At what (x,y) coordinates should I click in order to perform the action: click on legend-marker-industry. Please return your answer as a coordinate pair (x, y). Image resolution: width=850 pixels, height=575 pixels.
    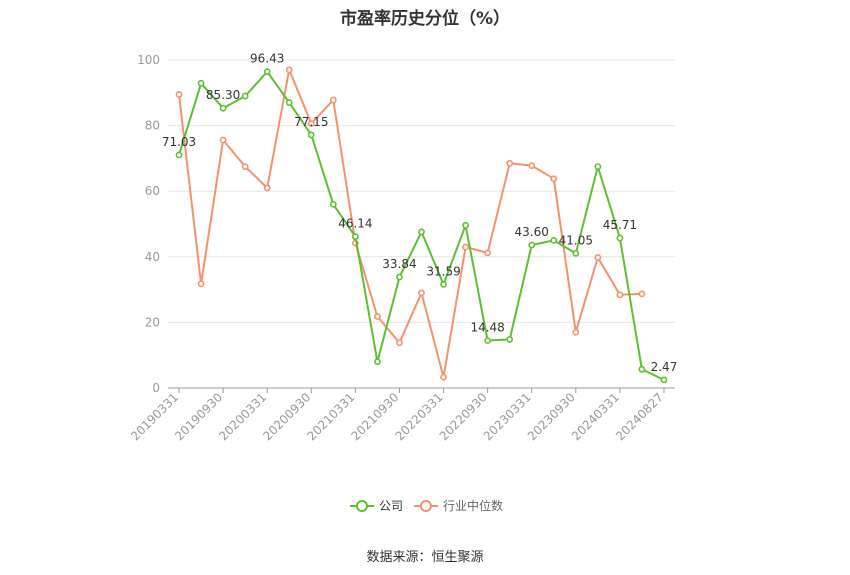
    Looking at the image, I should click on (426, 506).